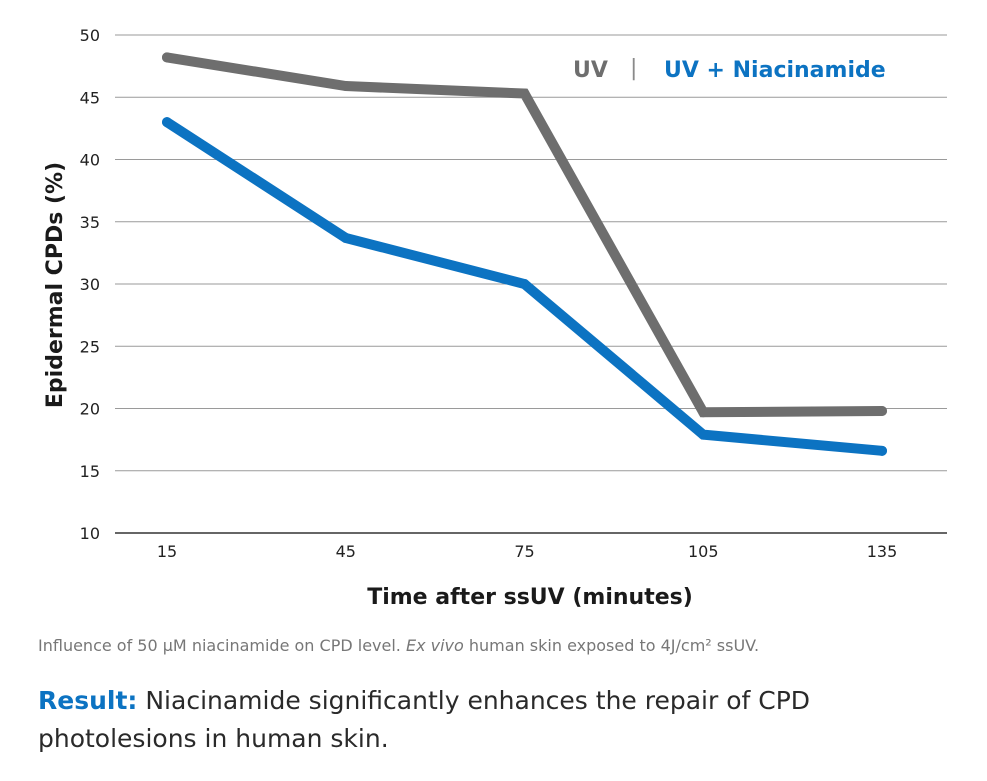 The image size is (987, 781). What do you see at coordinates (590, 70) in the screenshot?
I see `legend-label-uv: UV` at bounding box center [590, 70].